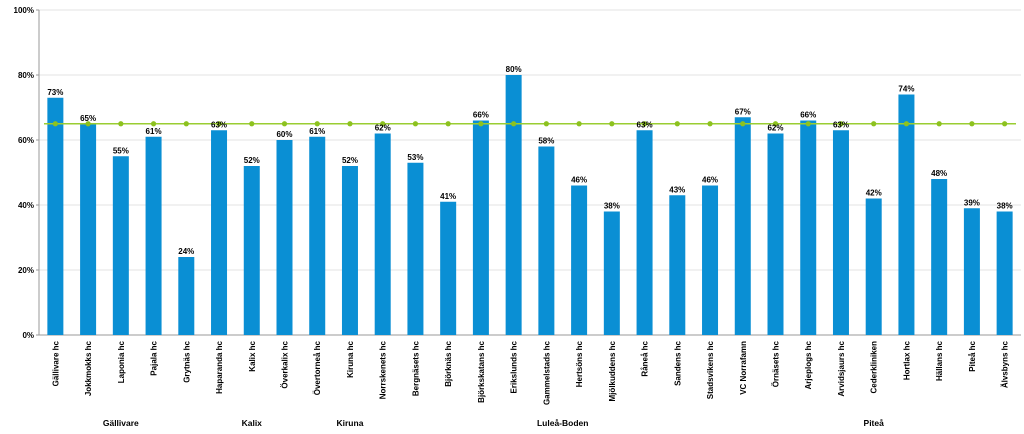 The width and height of the screenshot is (1024, 434). Describe the element at coordinates (26, 205) in the screenshot. I see `y-tick-label: 40%` at that location.